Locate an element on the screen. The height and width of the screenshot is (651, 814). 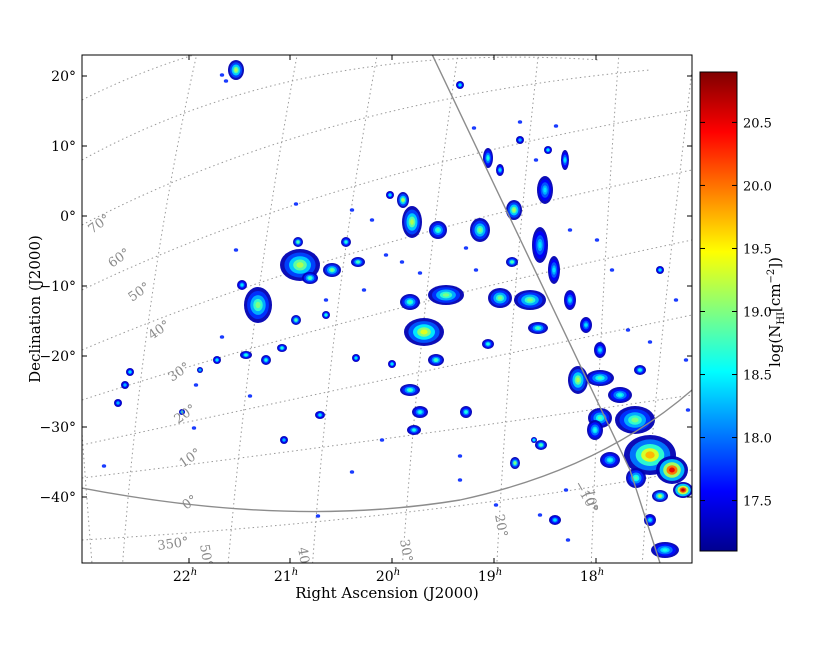
colorbar-tick-label: 20.0 is located at coordinates (757, 186).